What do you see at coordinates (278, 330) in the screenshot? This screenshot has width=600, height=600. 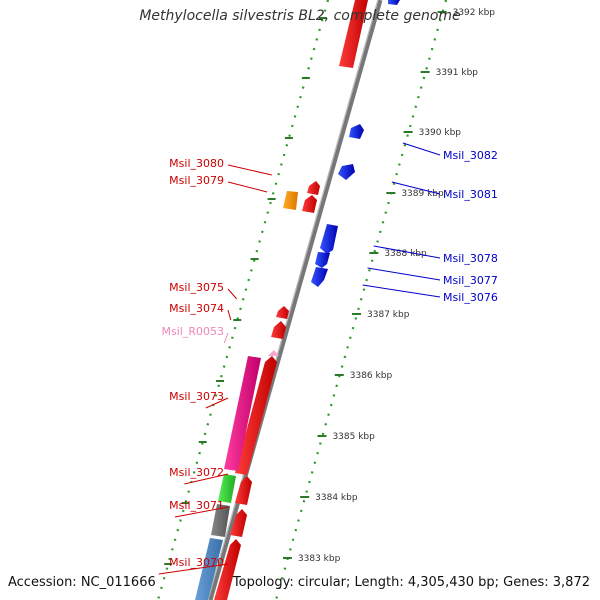 I see `gene-msil-3074-body` at bounding box center [278, 330].